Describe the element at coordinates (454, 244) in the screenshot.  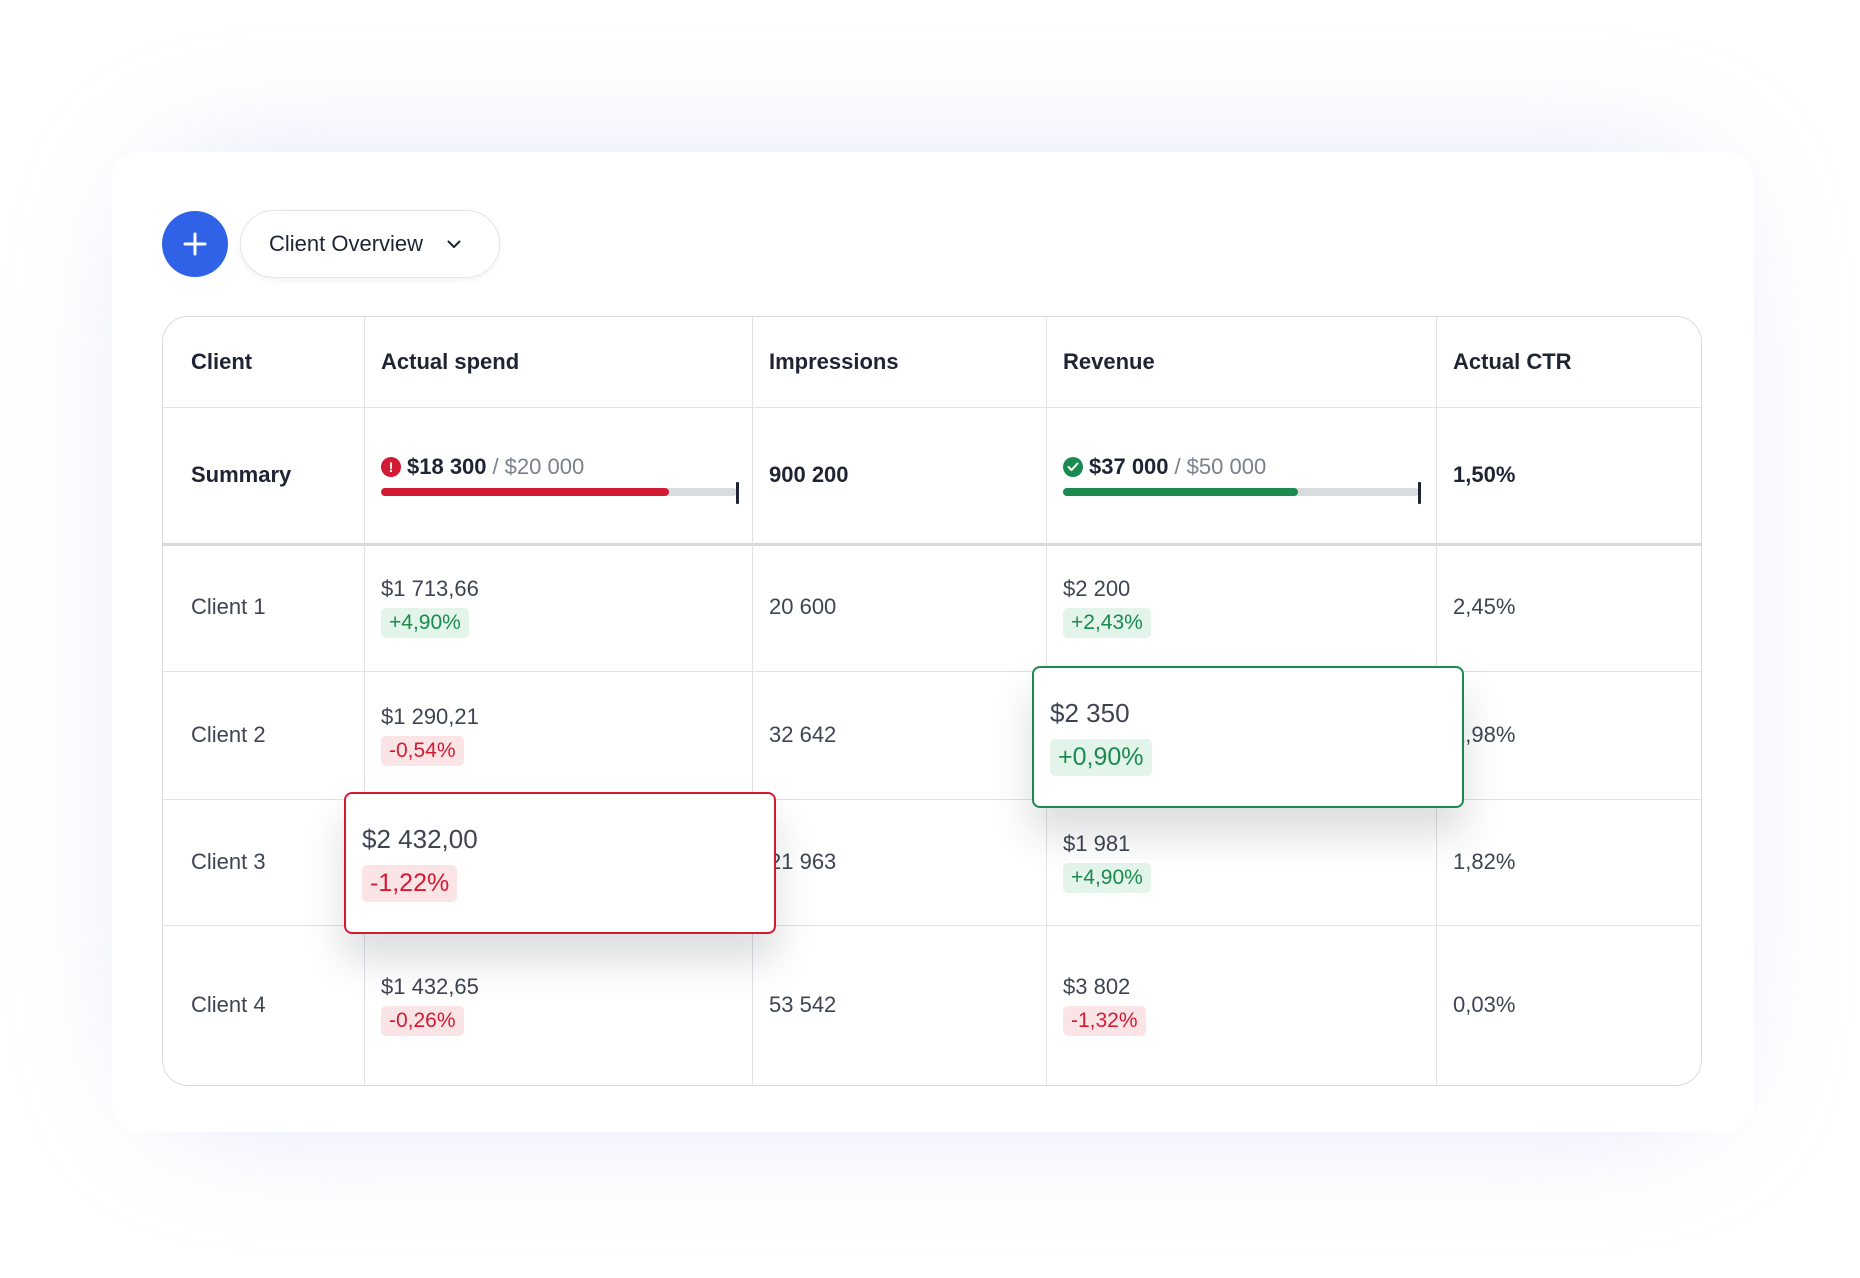
I see `chevron-down-icon` at that location.